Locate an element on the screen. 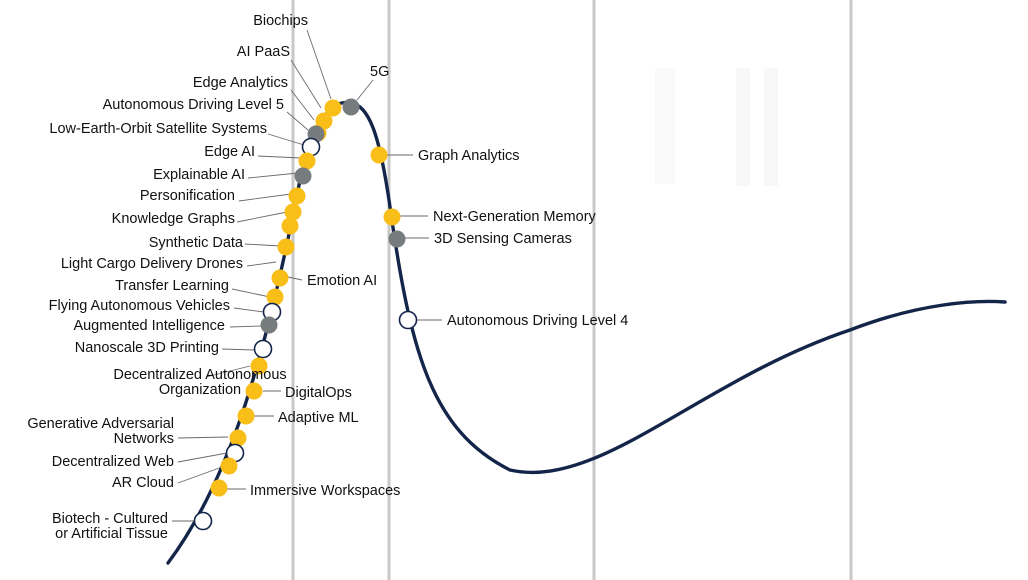  label-next-generation-memory: Next-Generation Memory is located at coordinates (515, 217).